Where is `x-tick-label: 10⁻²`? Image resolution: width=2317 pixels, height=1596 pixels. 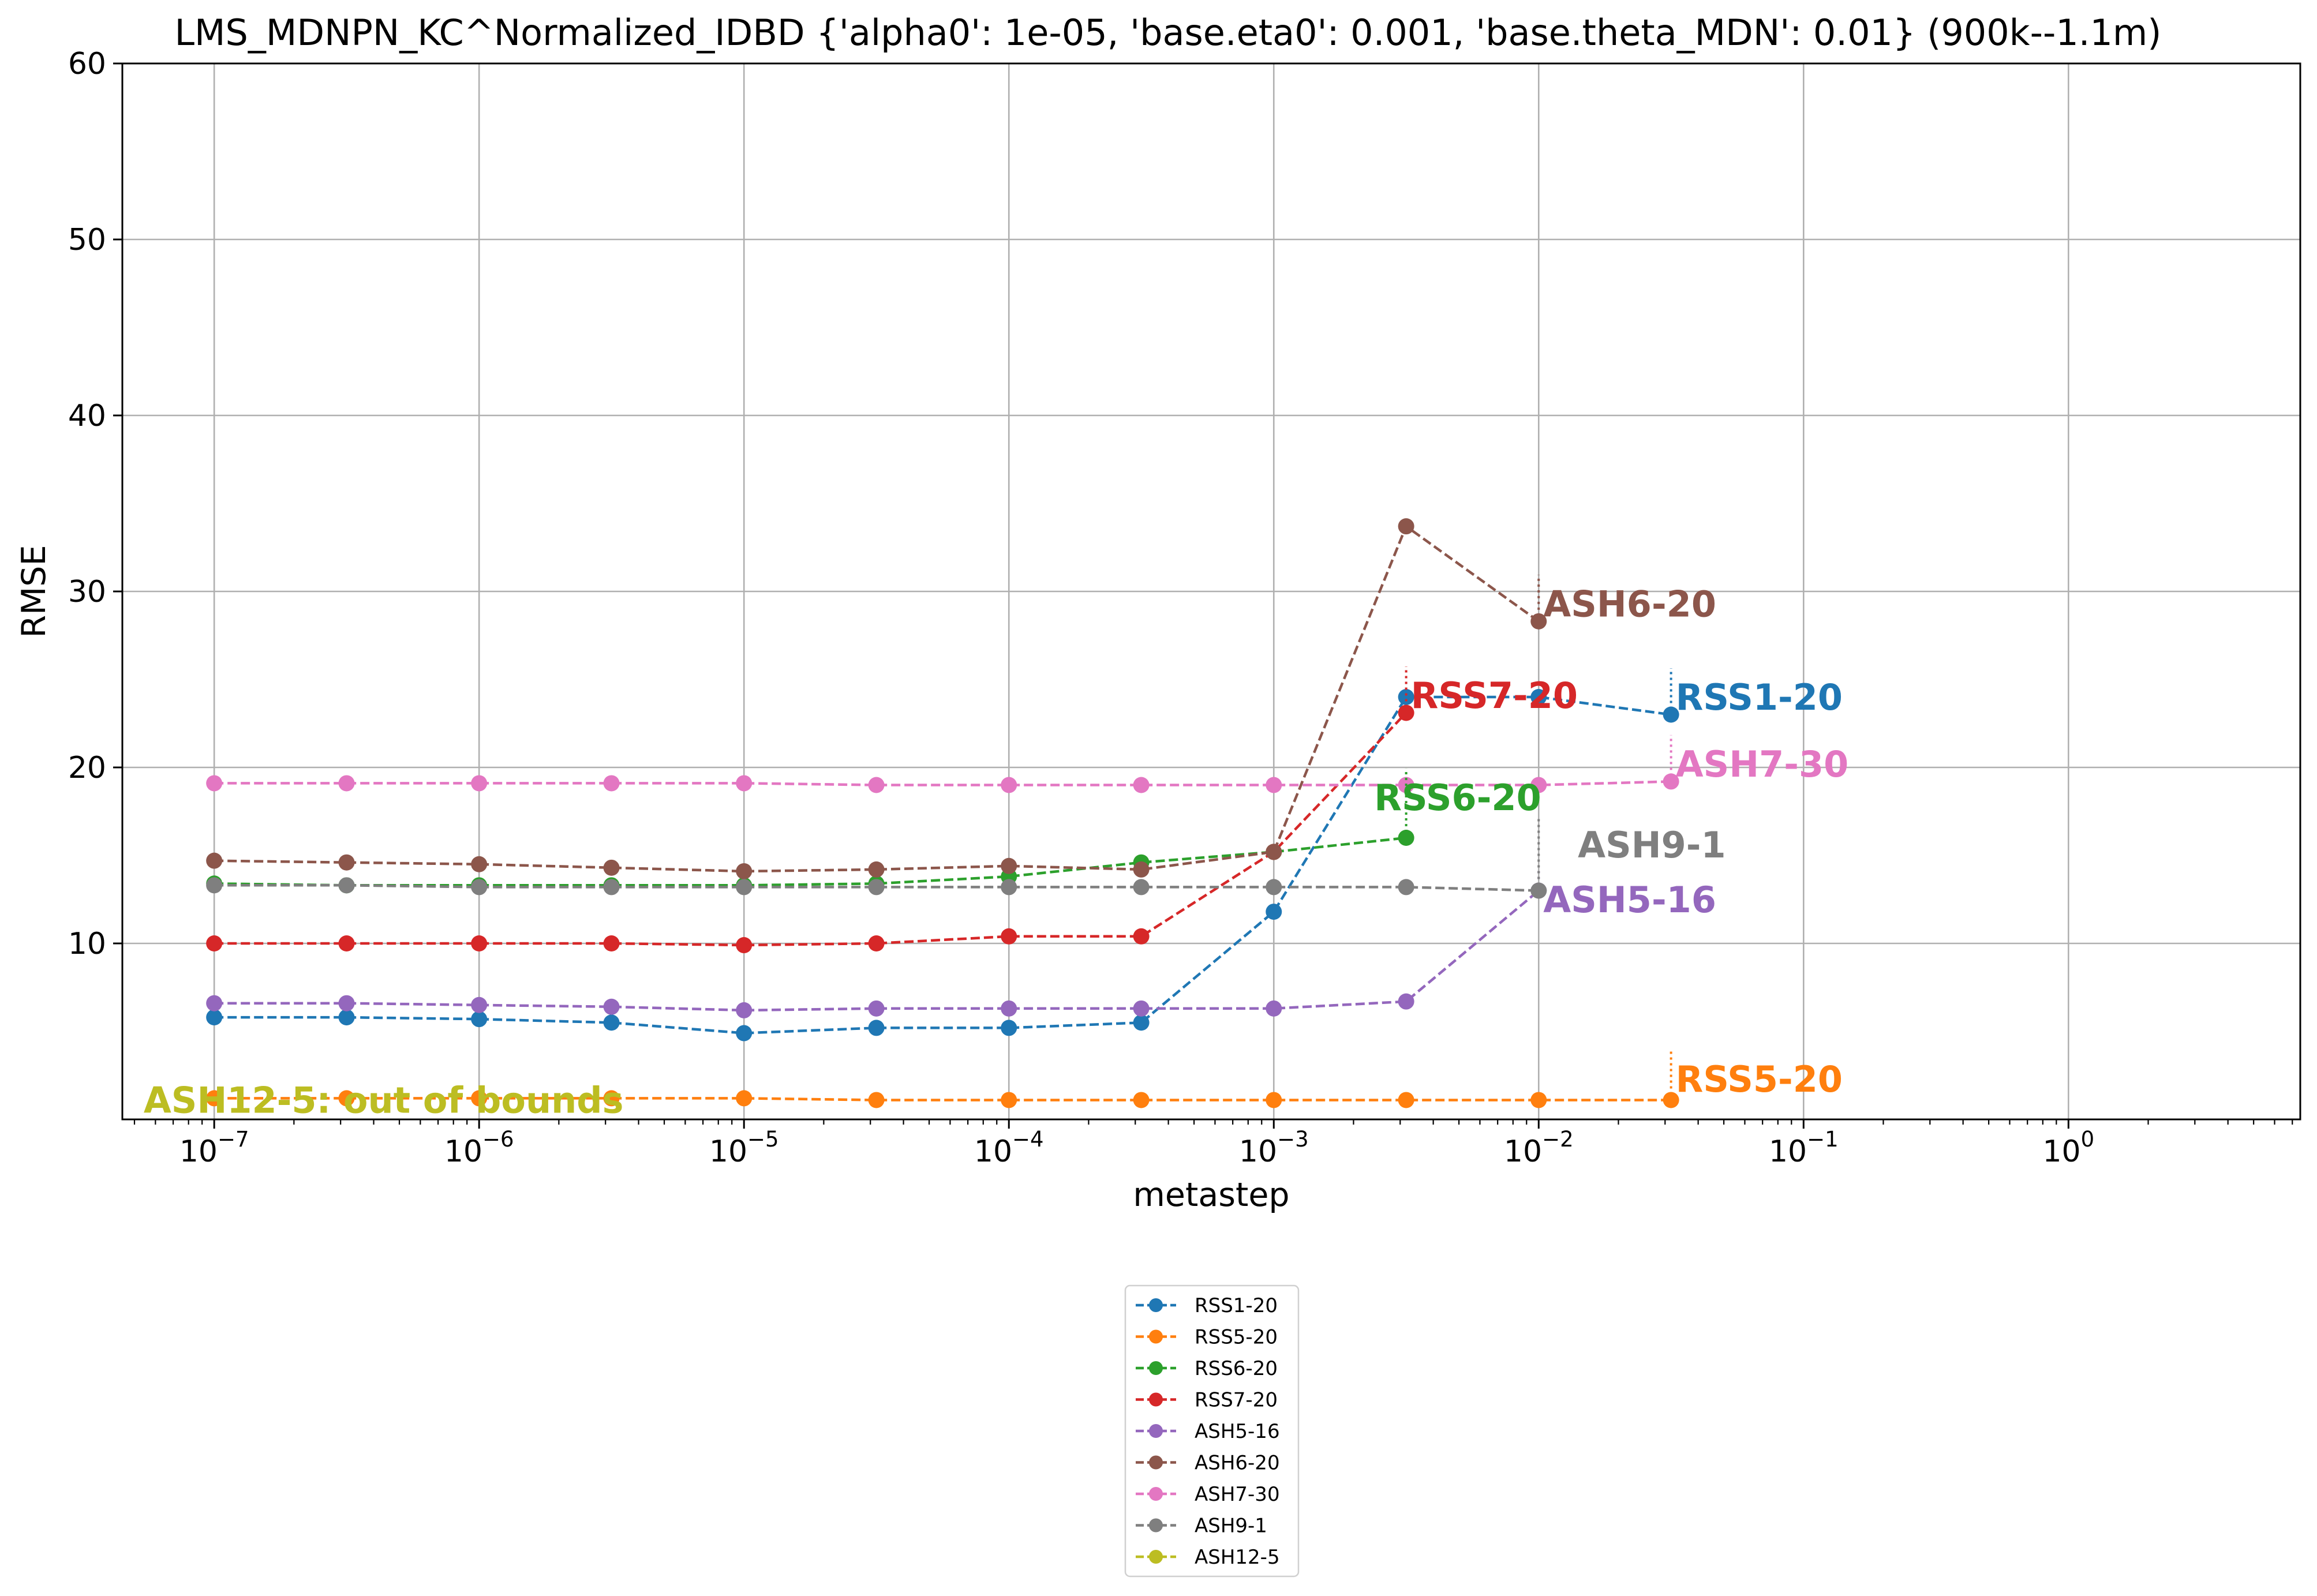
x-tick-label: 10⁻² is located at coordinates (1539, 1148).